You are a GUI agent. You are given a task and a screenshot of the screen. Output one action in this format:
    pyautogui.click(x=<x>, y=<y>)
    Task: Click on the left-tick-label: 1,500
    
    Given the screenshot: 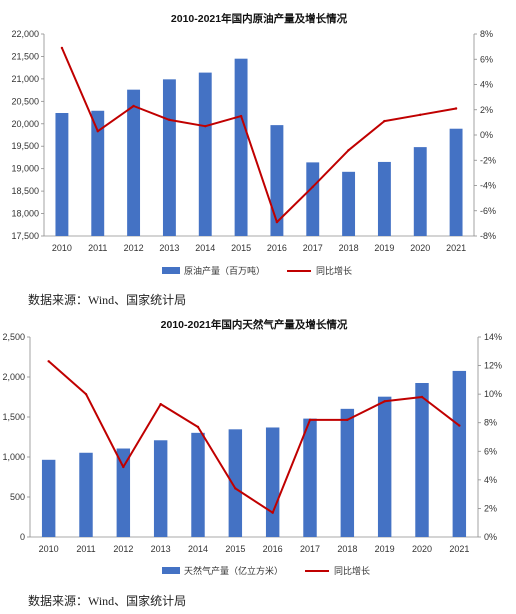 What is the action you would take?
    pyautogui.click(x=13, y=417)
    